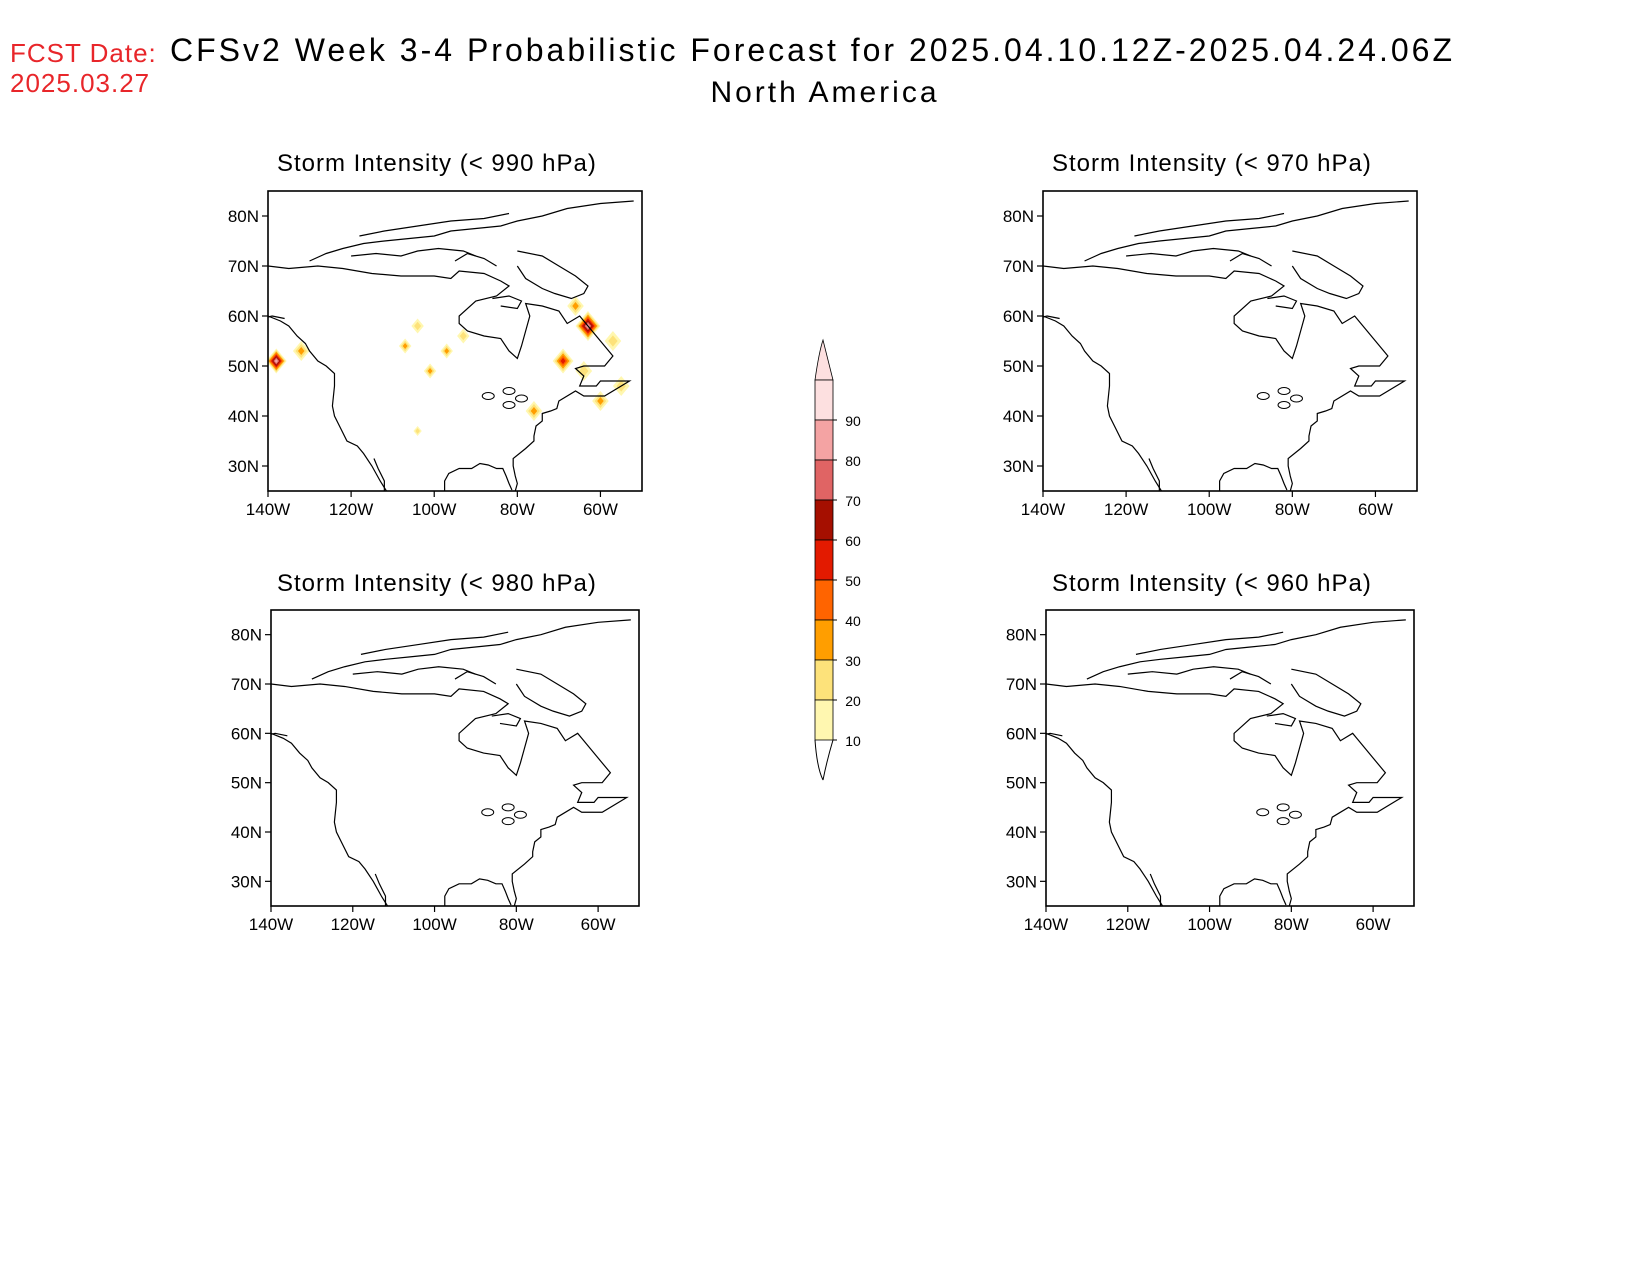 This screenshot has height=1275, width=1650. What do you see at coordinates (853, 581) in the screenshot?
I see `colorbar-label: 50` at bounding box center [853, 581].